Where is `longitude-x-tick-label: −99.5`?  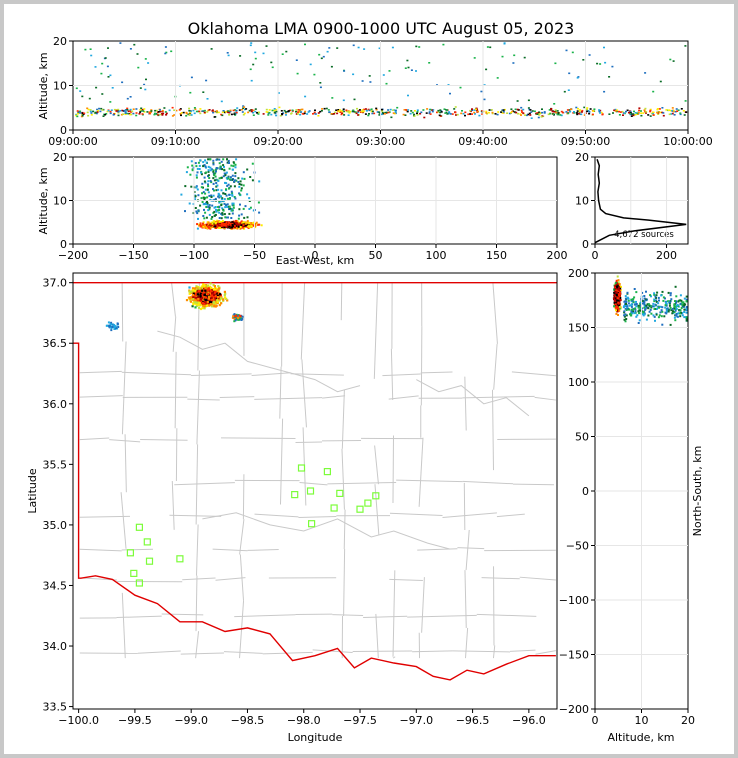
longitude-x-tick-label: −99.5 is located at coordinates (135, 720).